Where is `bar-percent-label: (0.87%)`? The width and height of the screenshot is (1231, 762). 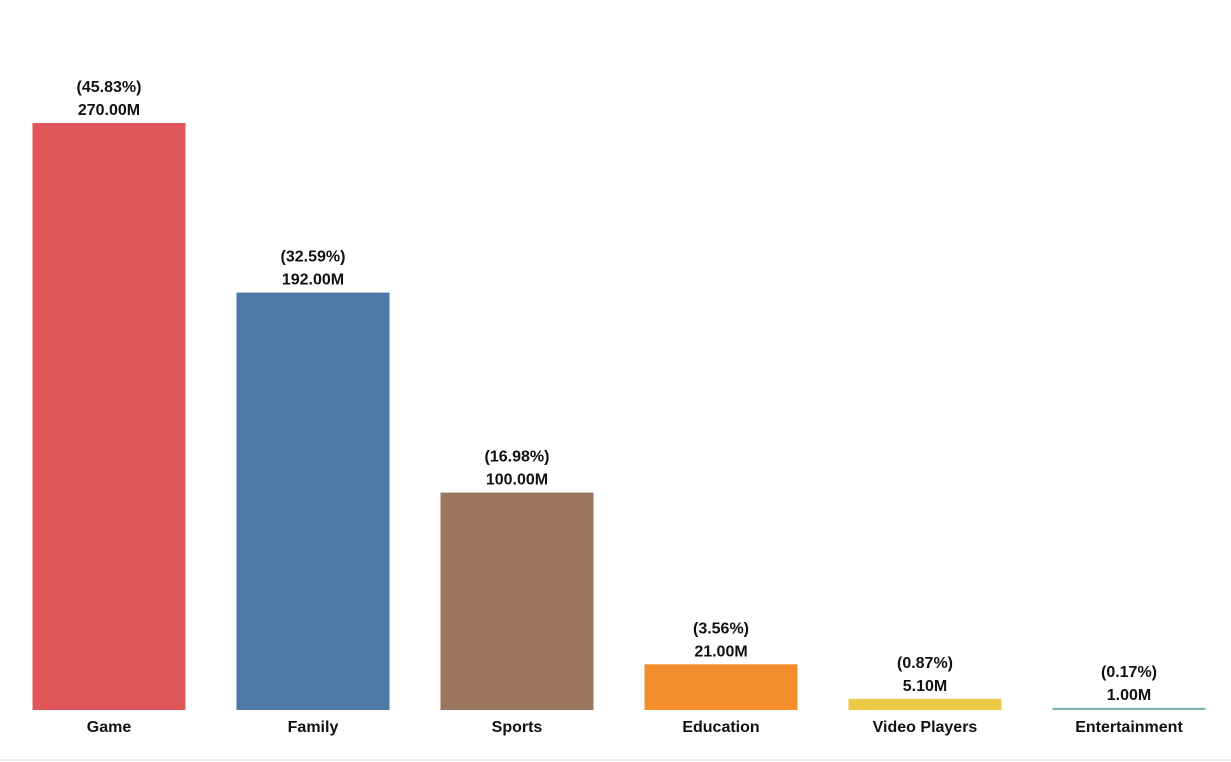 bar-percent-label: (0.87%) is located at coordinates (925, 663).